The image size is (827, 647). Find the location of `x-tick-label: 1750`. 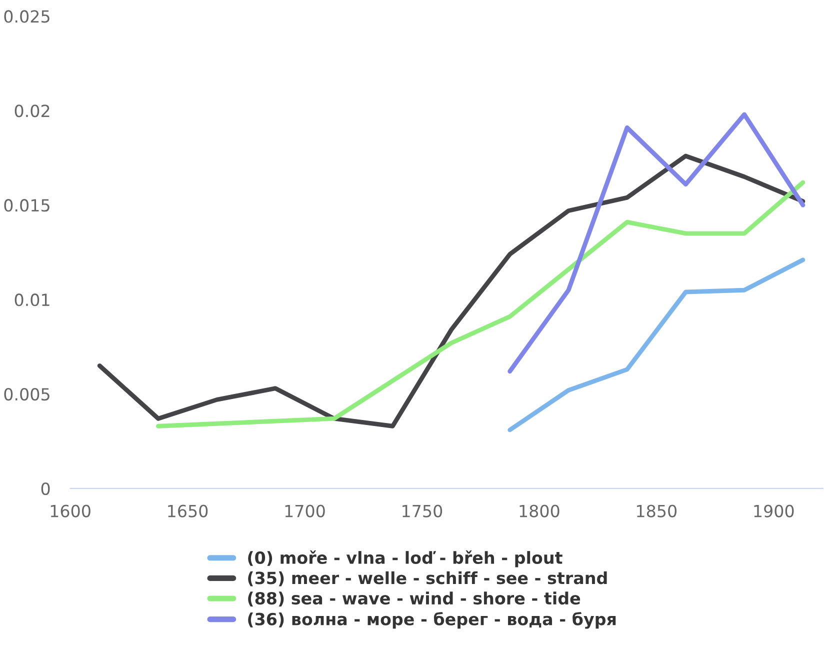

x-tick-label: 1750 is located at coordinates (422, 511).